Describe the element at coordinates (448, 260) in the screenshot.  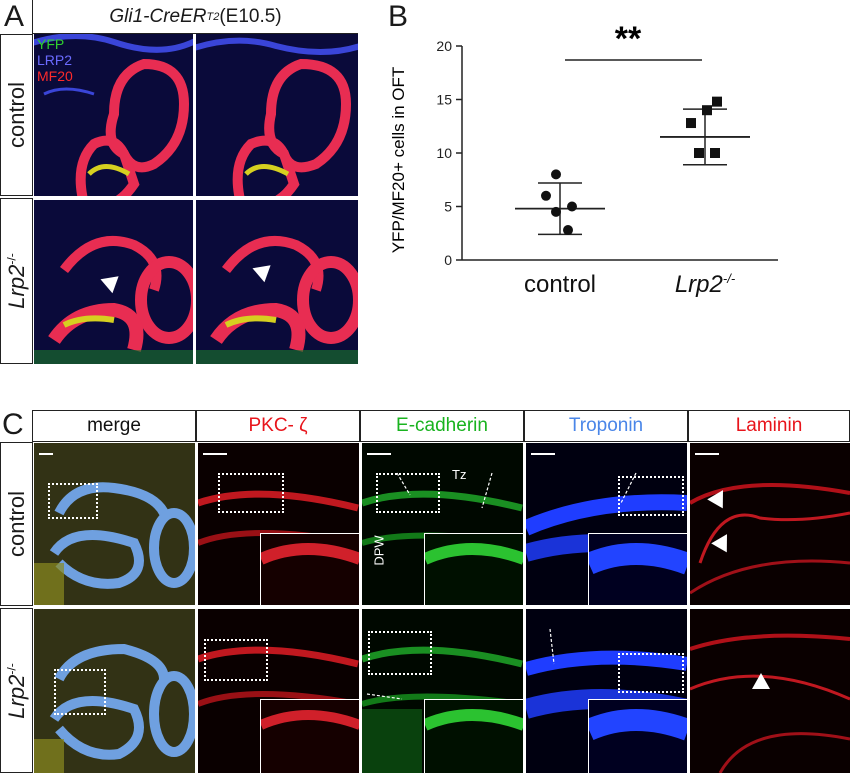
I see `y-tick-label: 0` at that location.